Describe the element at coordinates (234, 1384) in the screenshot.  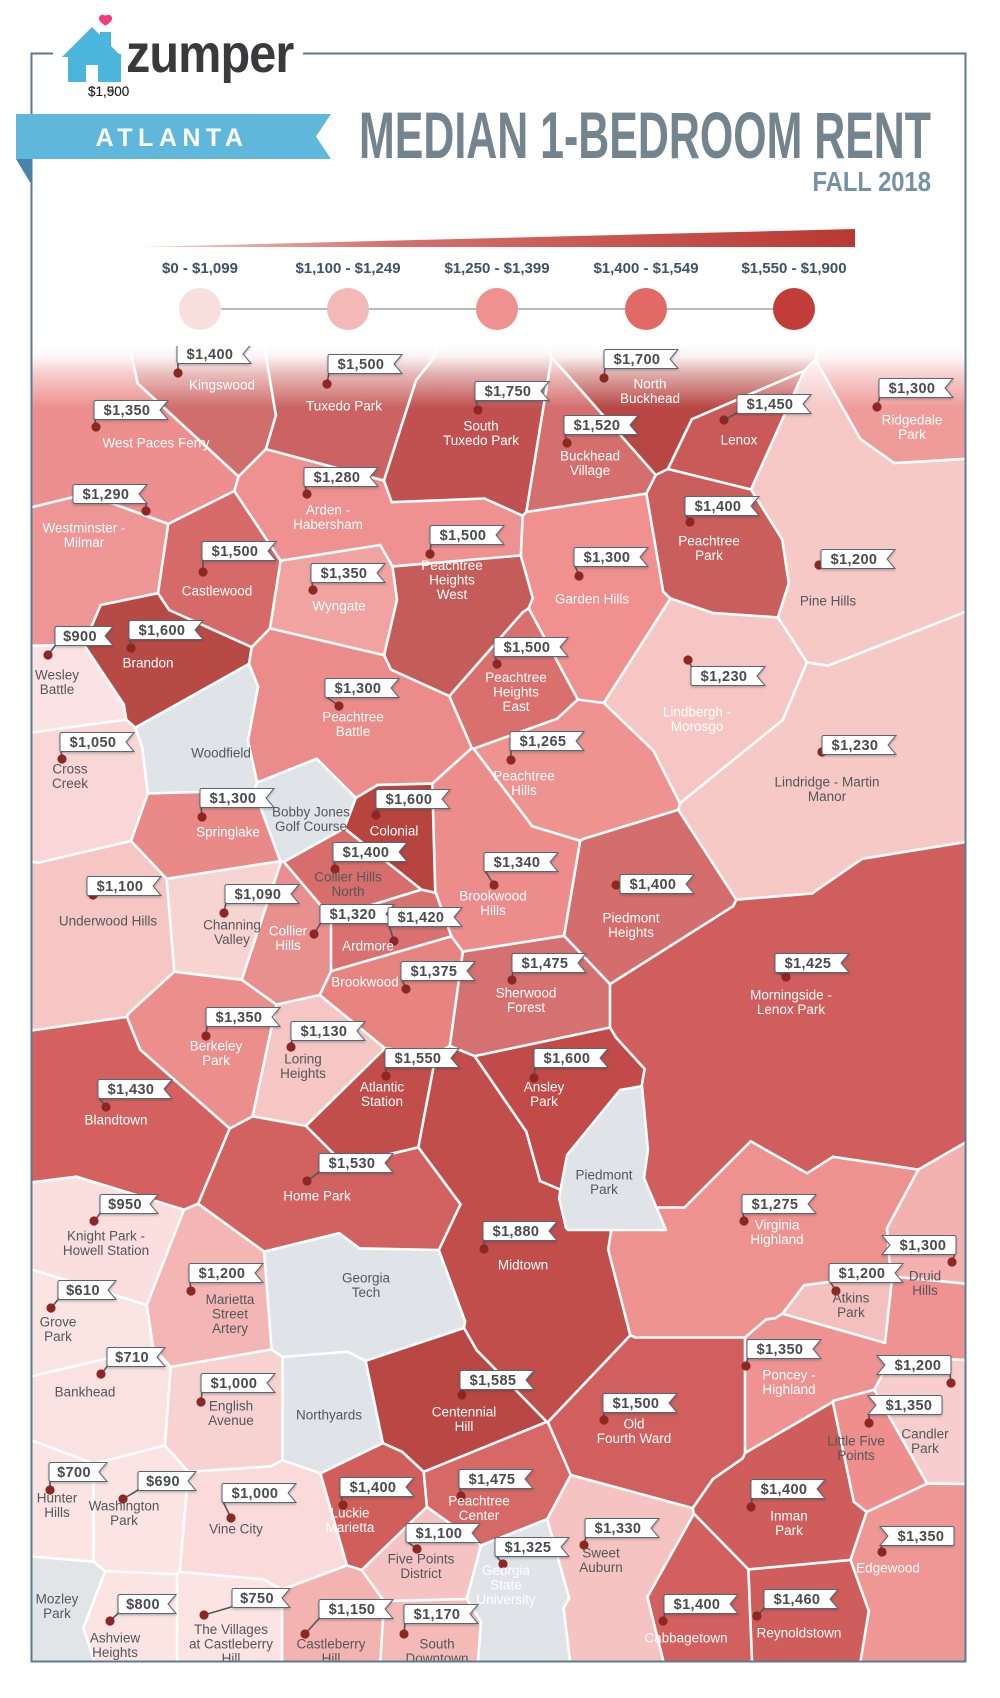
I see `svg-text: $1,000` at that location.